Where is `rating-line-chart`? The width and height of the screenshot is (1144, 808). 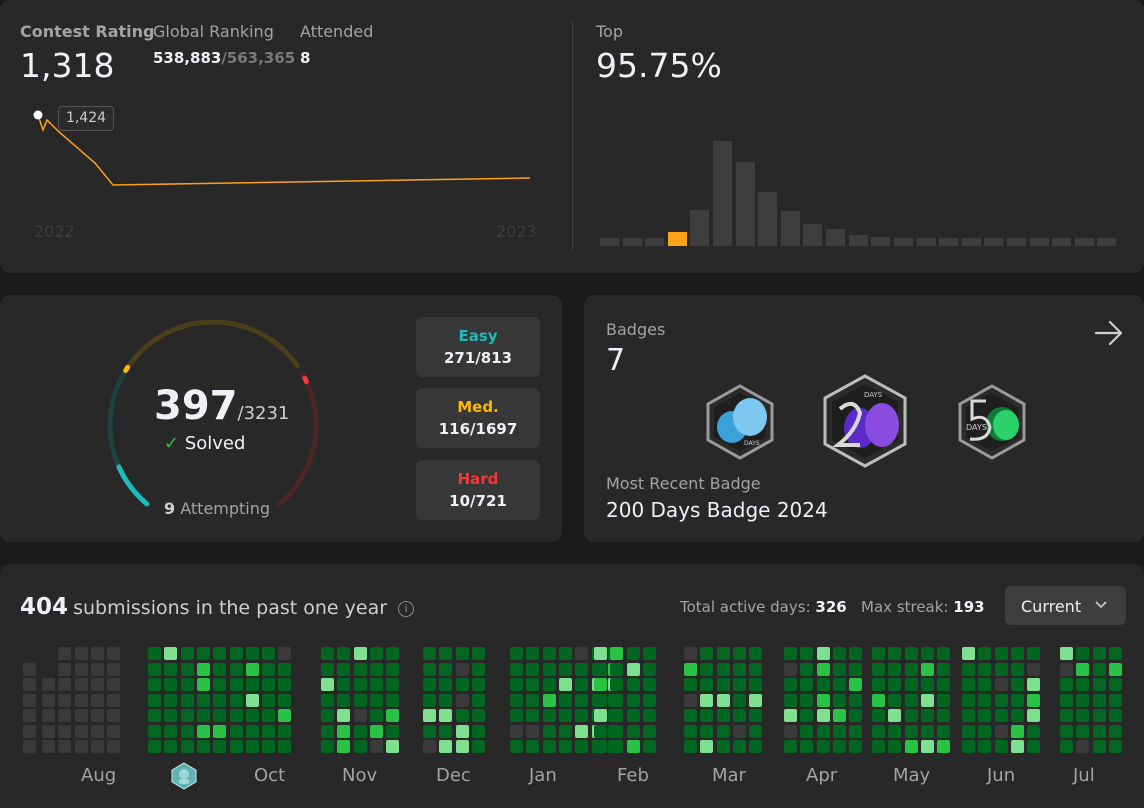
rating-line-chart is located at coordinates (280, 175).